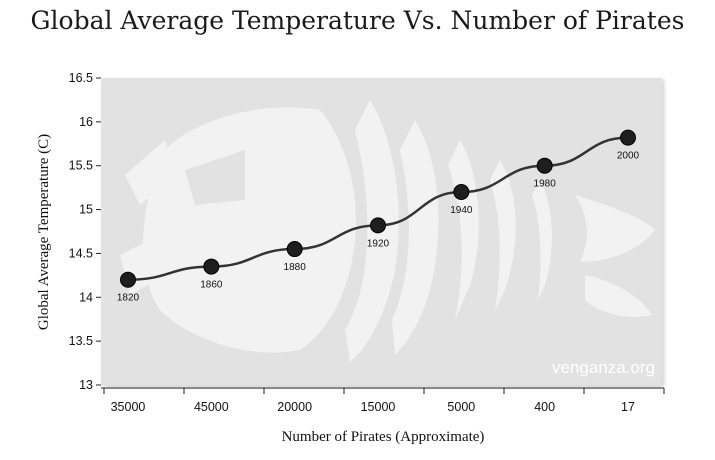  Describe the element at coordinates (461, 210) in the screenshot. I see `data-point-label: 1940` at that location.